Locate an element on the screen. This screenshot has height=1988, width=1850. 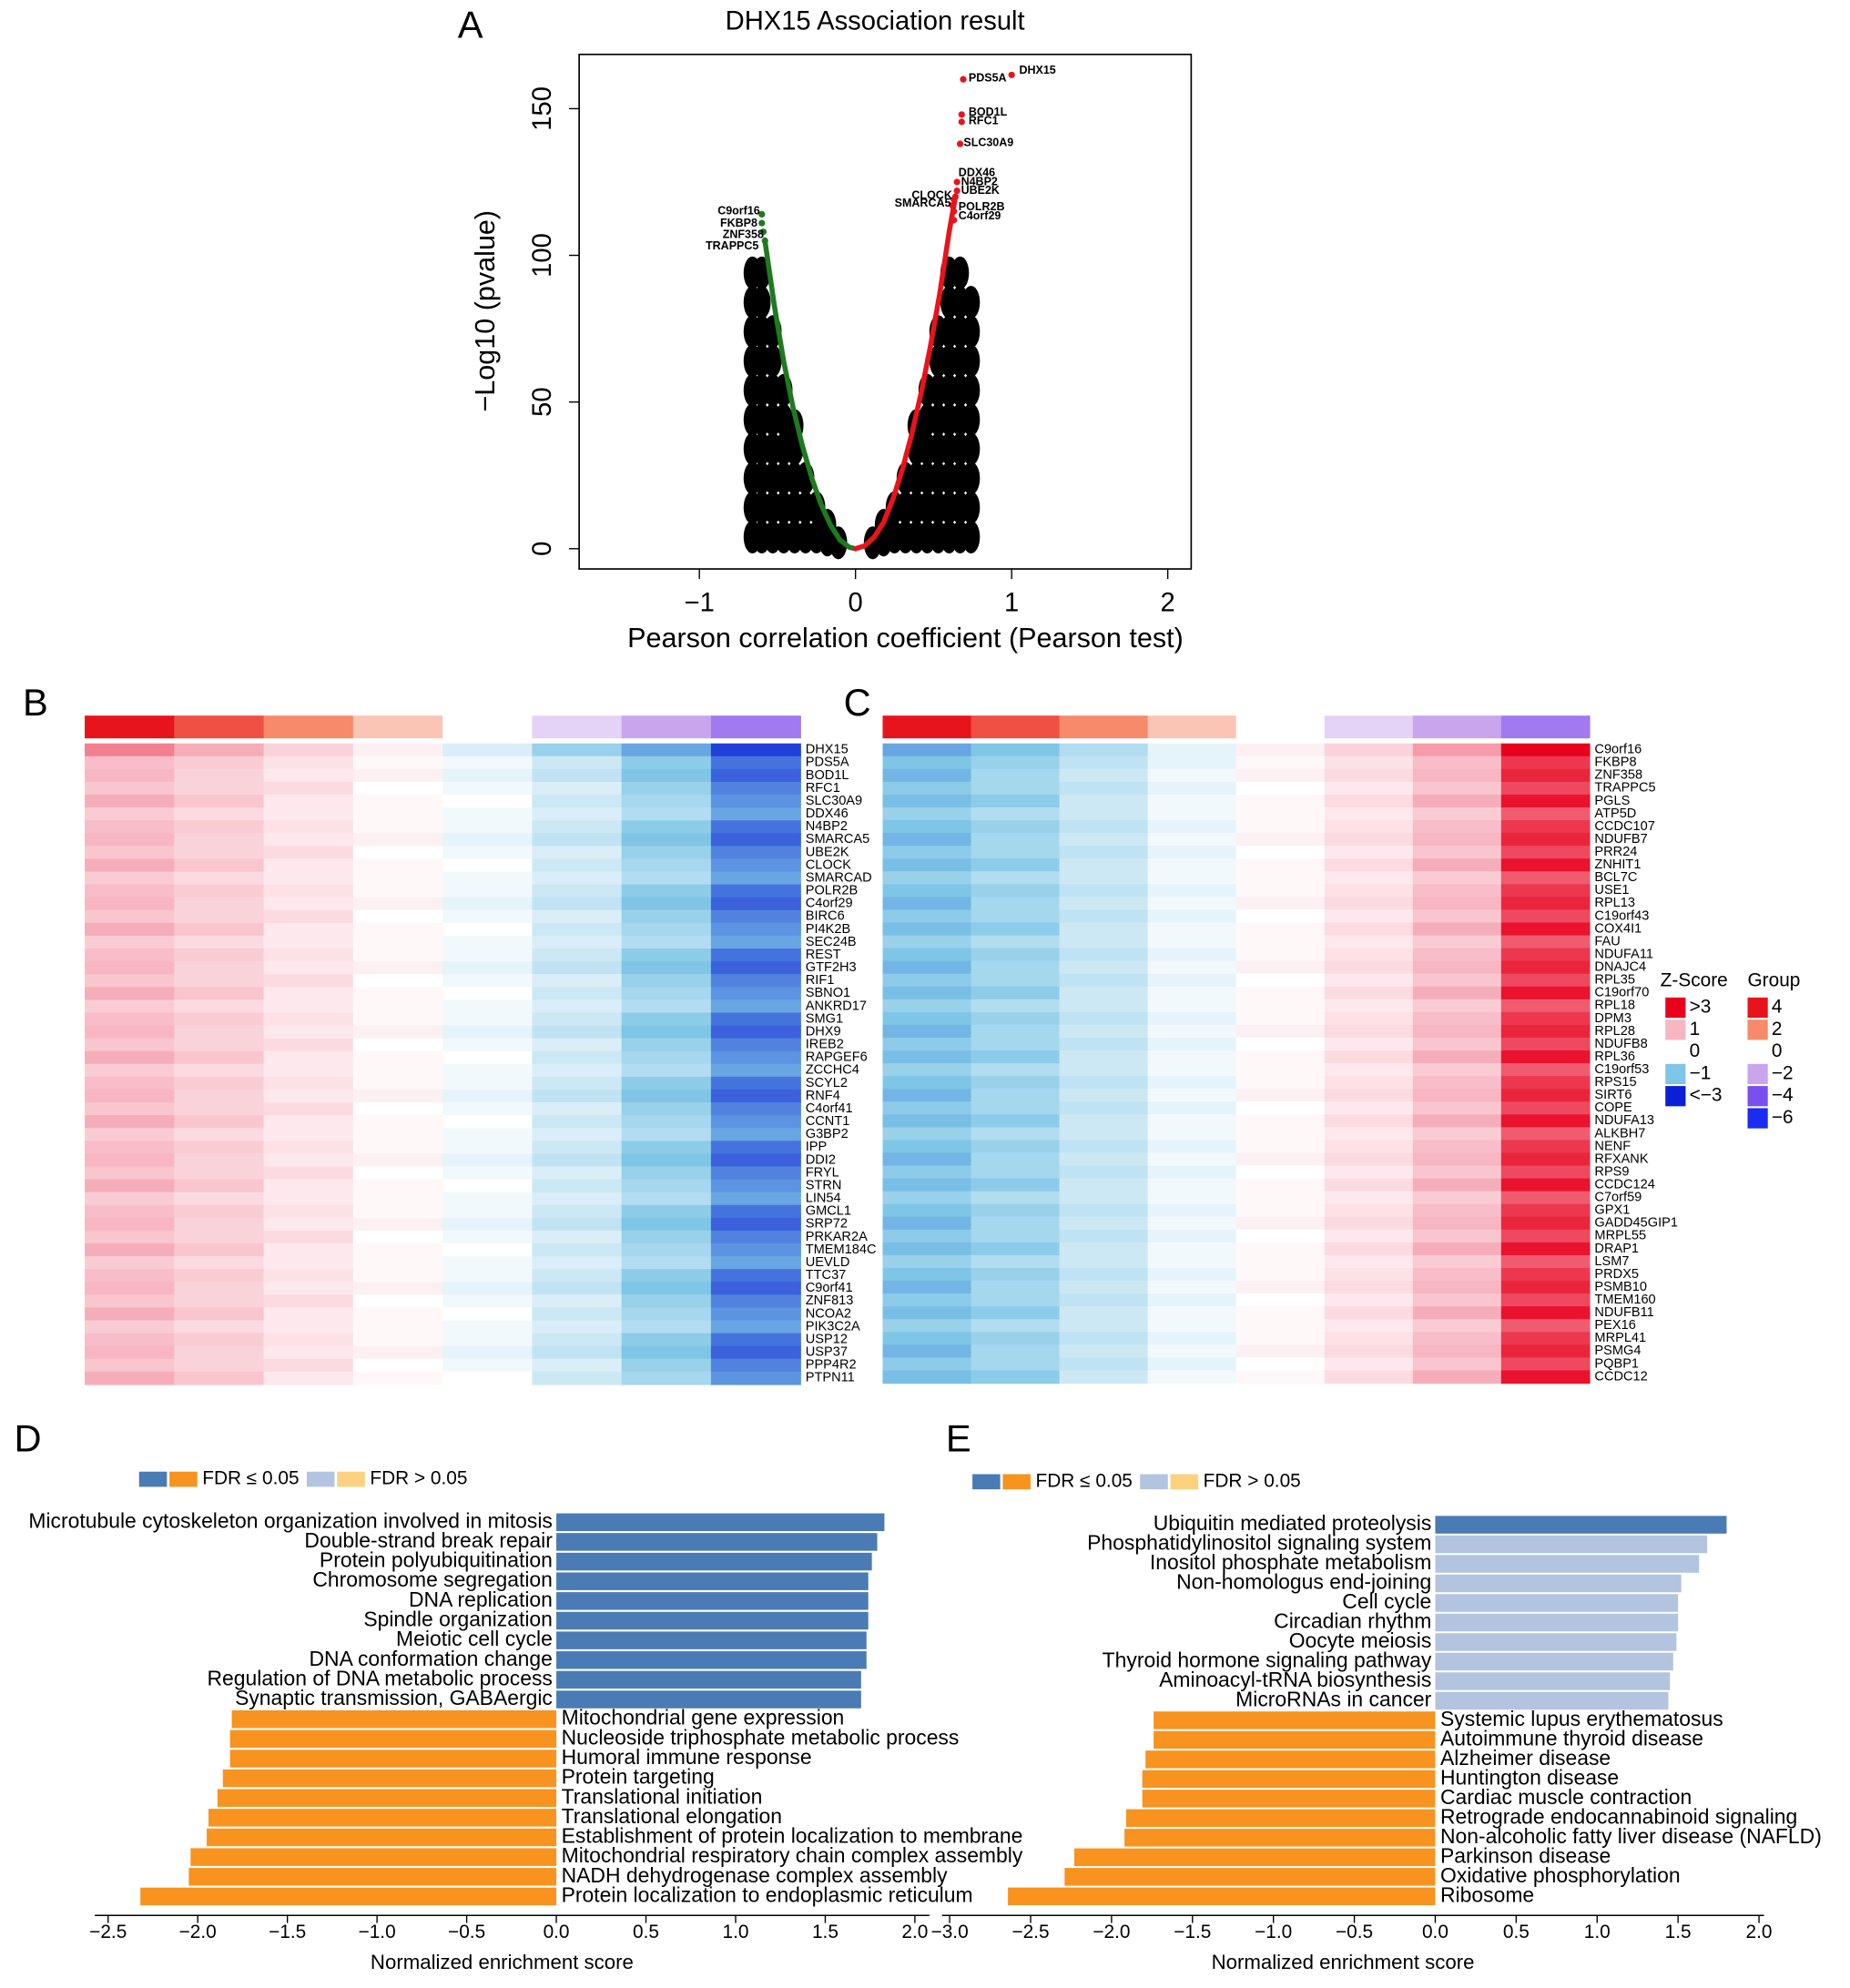
category-label: Protein targeting is located at coordinates (638, 1777).